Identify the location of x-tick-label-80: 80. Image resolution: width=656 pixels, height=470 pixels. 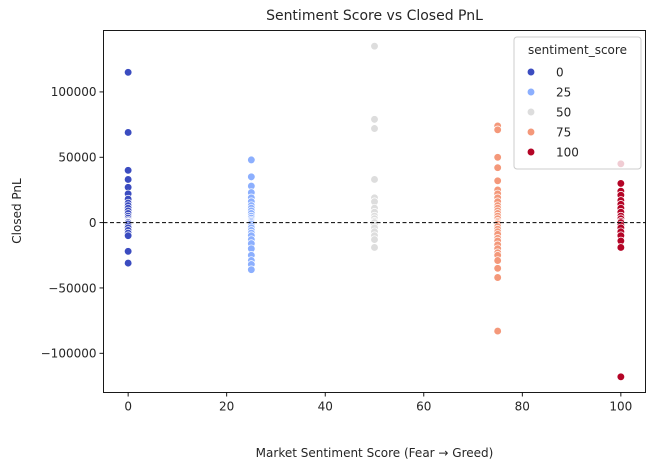
(522, 407).